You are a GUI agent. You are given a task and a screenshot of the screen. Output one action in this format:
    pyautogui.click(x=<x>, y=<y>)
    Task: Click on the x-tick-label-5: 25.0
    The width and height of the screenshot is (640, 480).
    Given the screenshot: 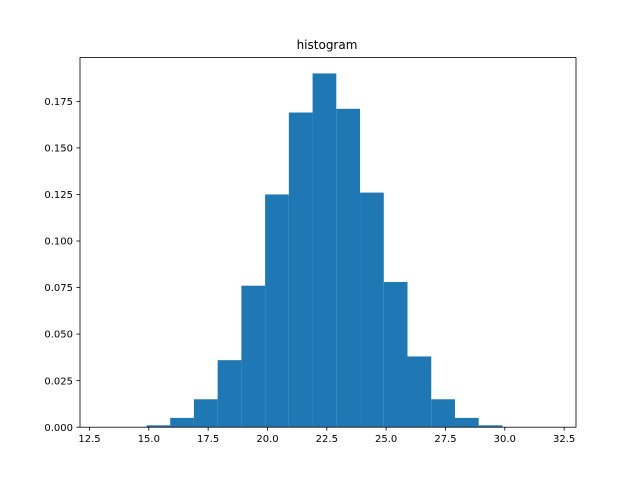 What is the action you would take?
    pyautogui.click(x=386, y=439)
    